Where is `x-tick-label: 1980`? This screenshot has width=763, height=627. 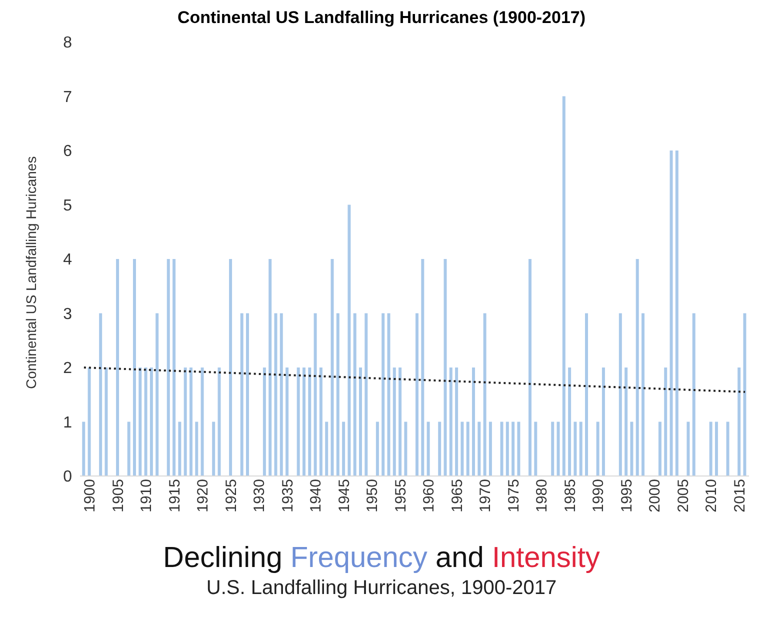
x-tick-label: 1980 is located at coordinates (542, 495).